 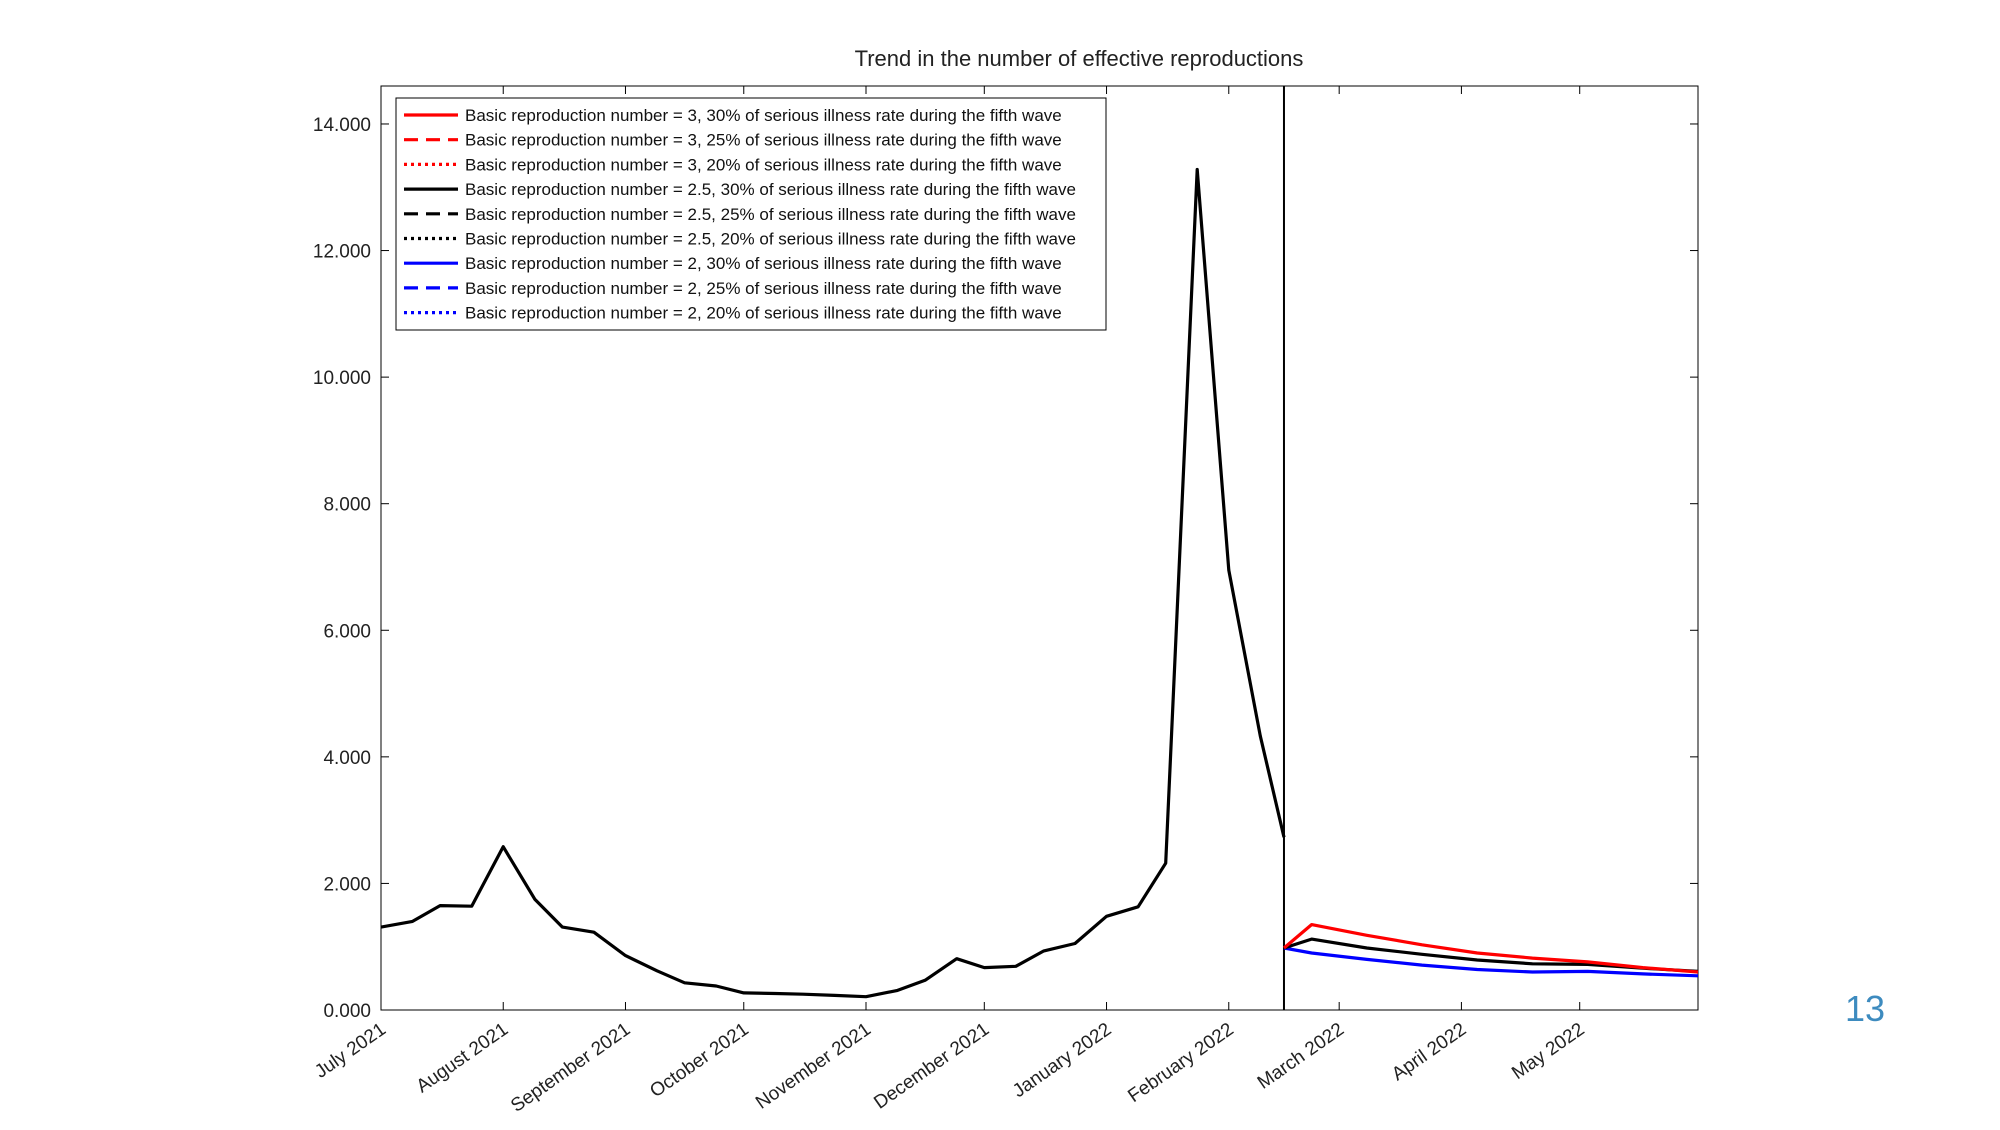 What do you see at coordinates (1301, 1056) in the screenshot?
I see `x-tick-label: March 2022` at bounding box center [1301, 1056].